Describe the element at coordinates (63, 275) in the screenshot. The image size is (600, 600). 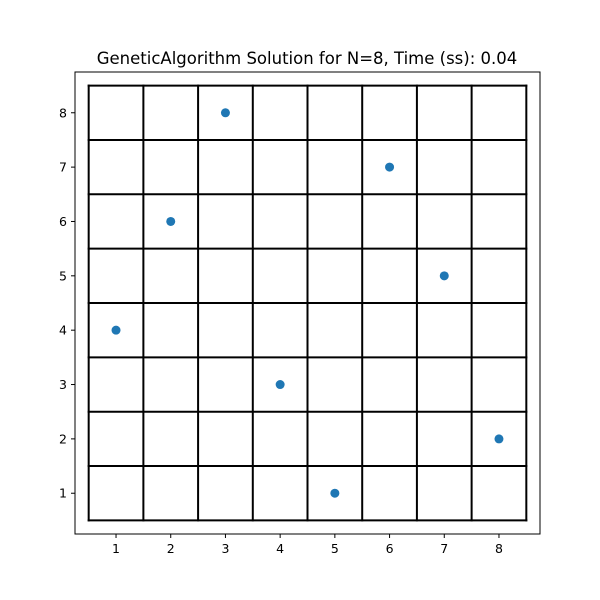
I see `y-tick-label: 5` at that location.